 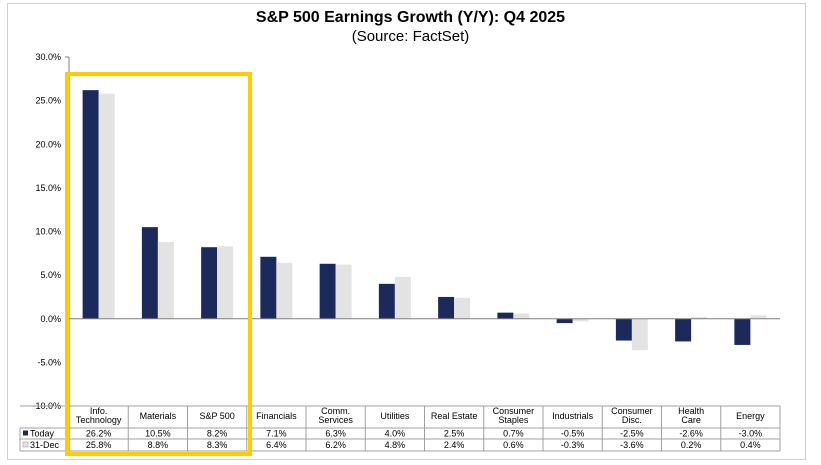 I want to click on y-tick-label: 5.0%, so click(x=50, y=275).